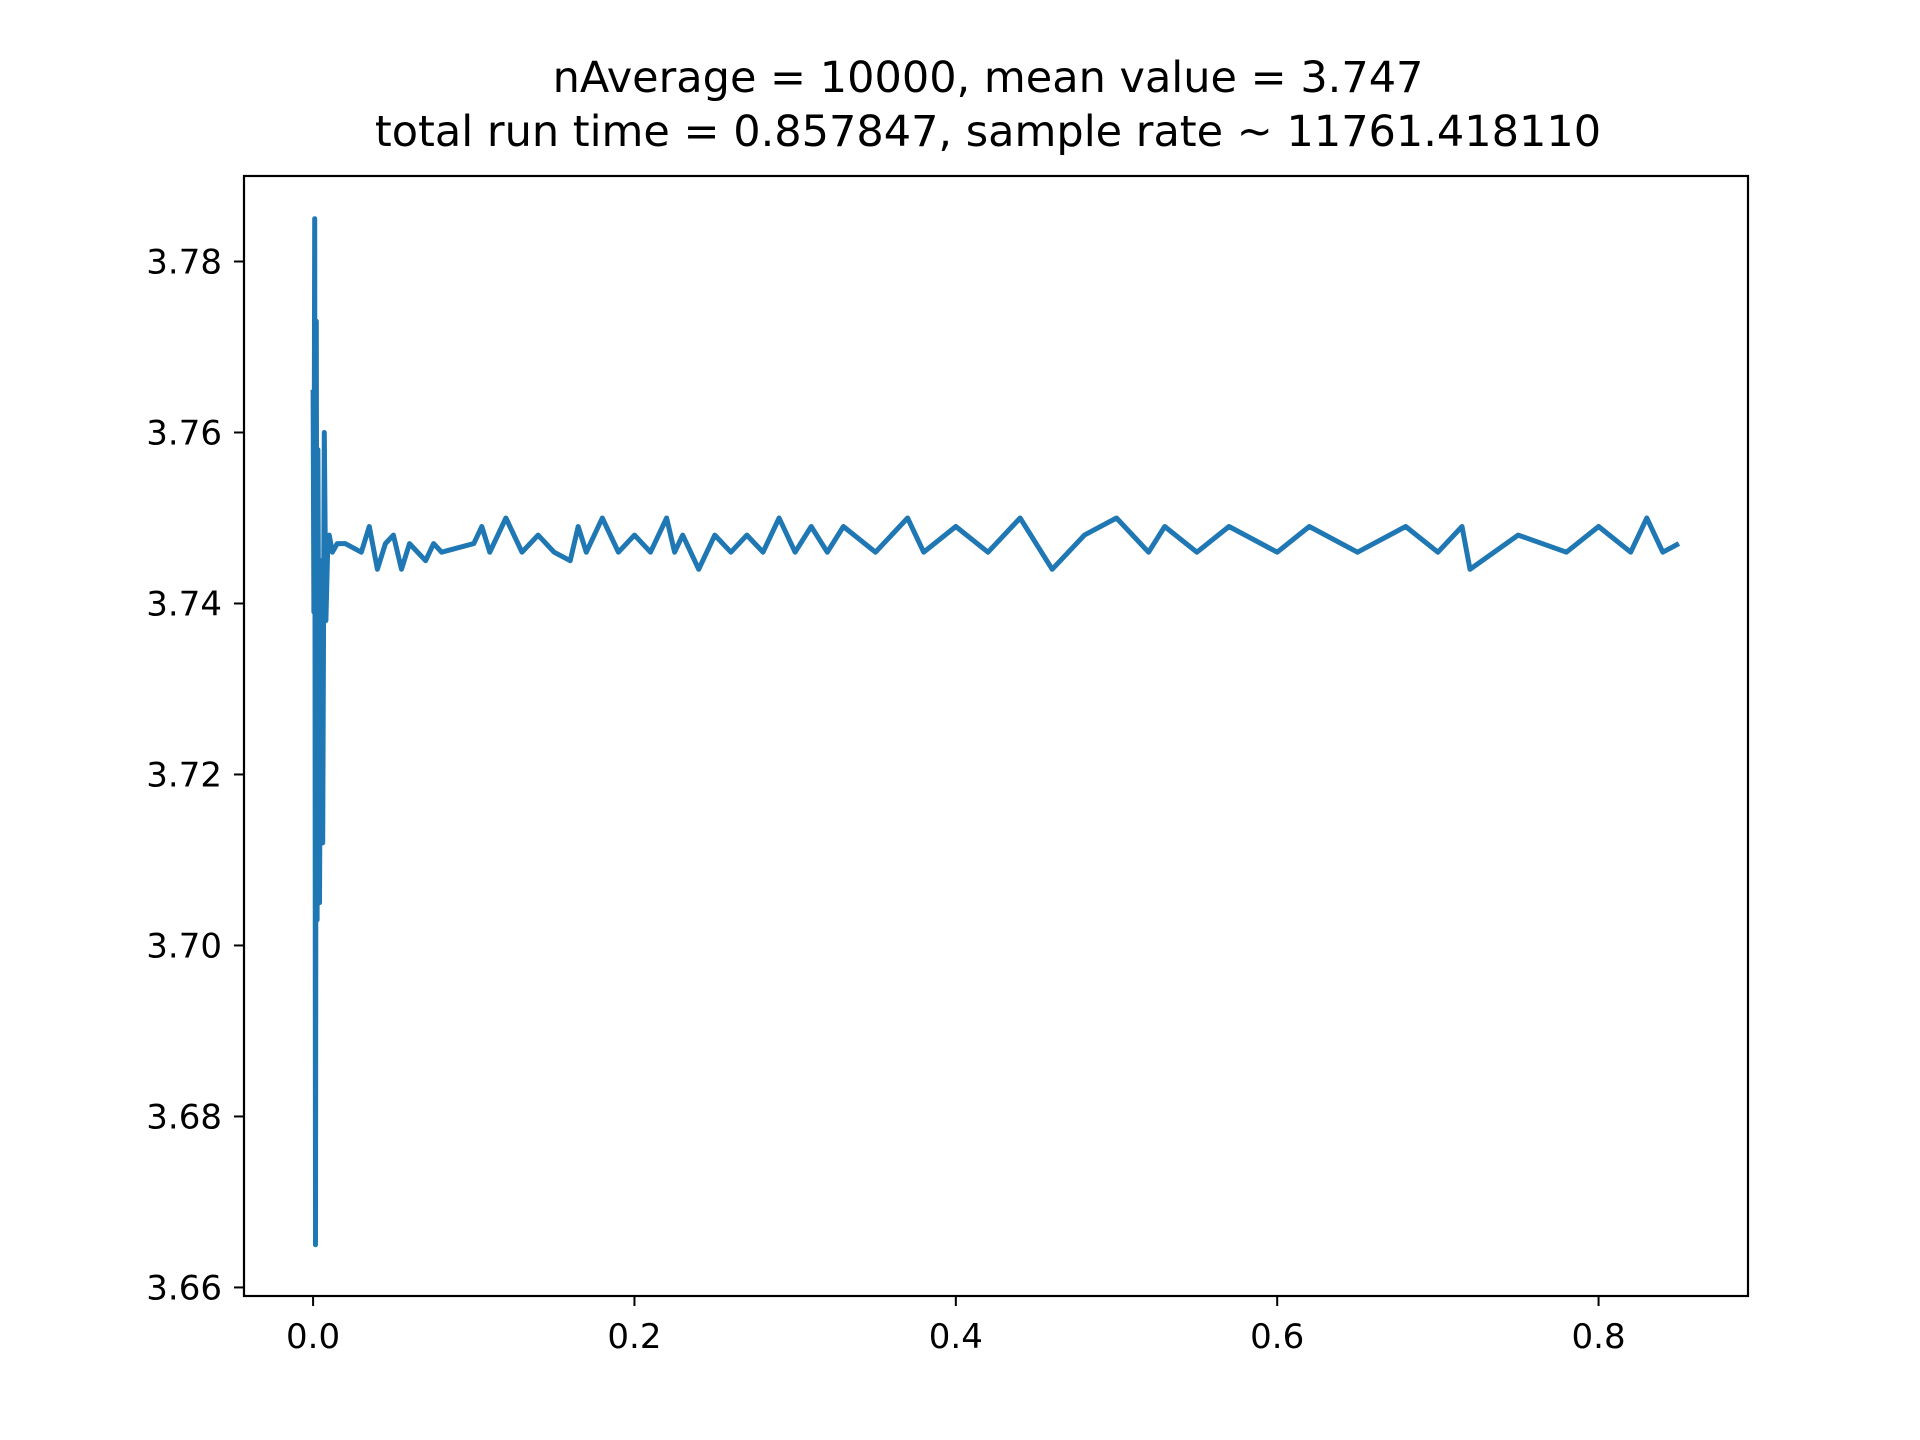 This screenshot has width=1920, height=1440. I want to click on y-tick-label: 3.74, so click(184, 604).